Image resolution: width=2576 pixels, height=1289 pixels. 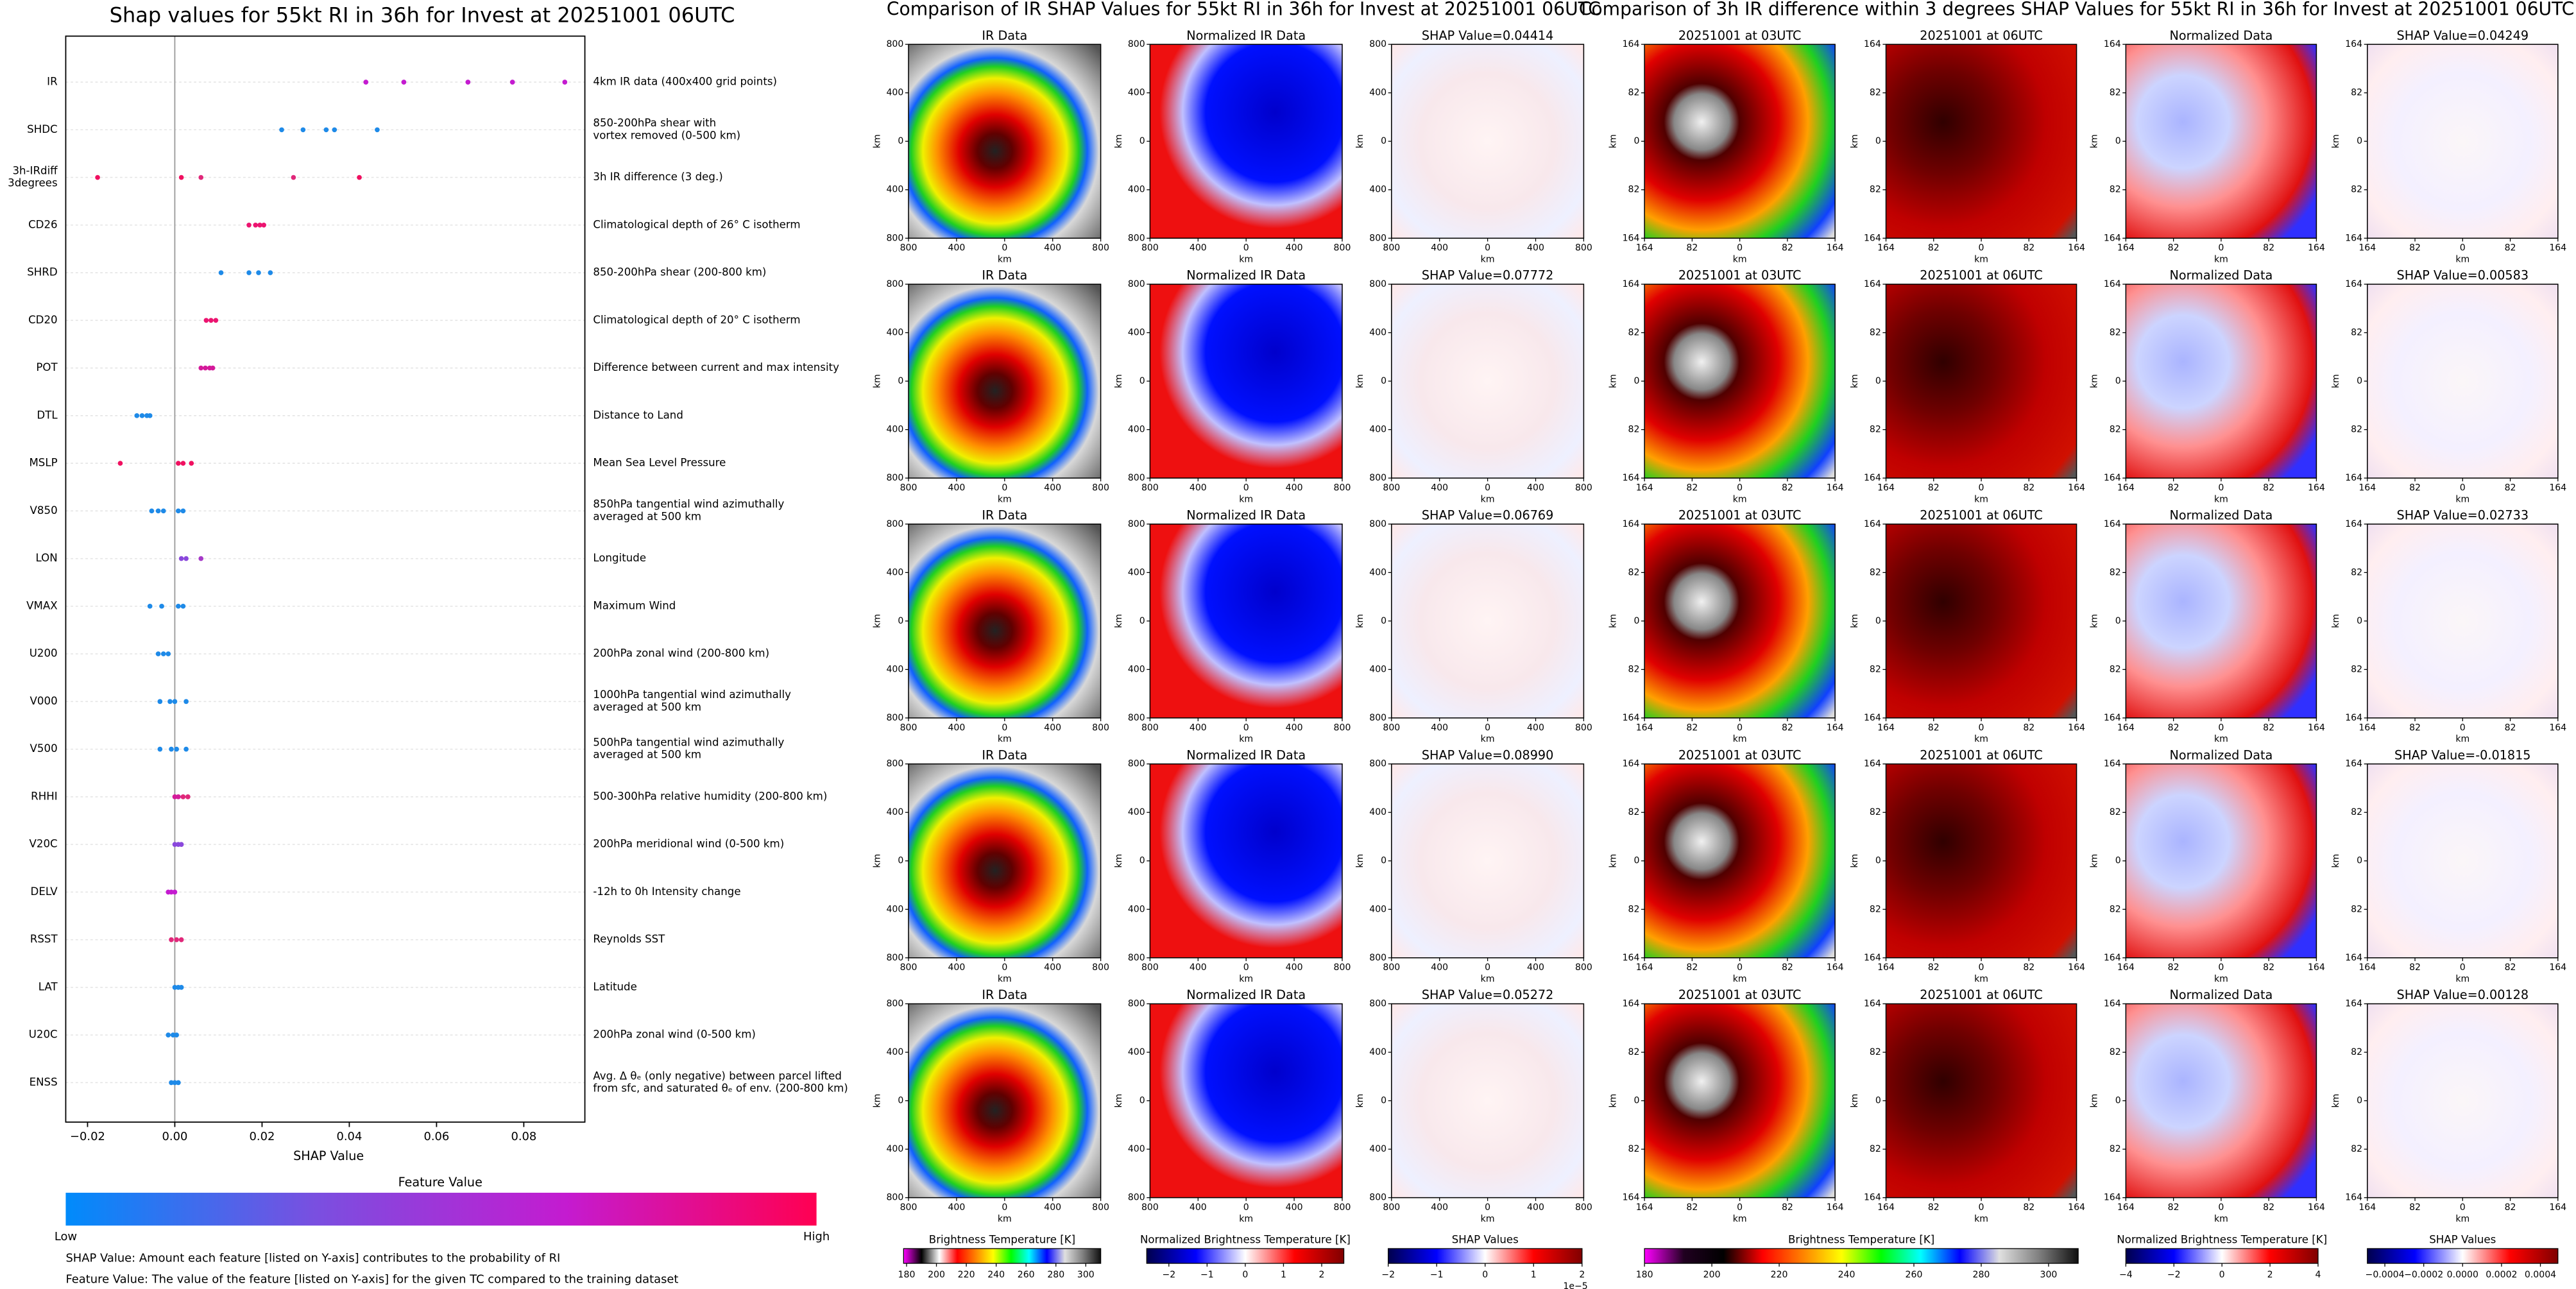 What do you see at coordinates (440, 1182) in the screenshot?
I see `colorbar-title: Feature Value` at bounding box center [440, 1182].